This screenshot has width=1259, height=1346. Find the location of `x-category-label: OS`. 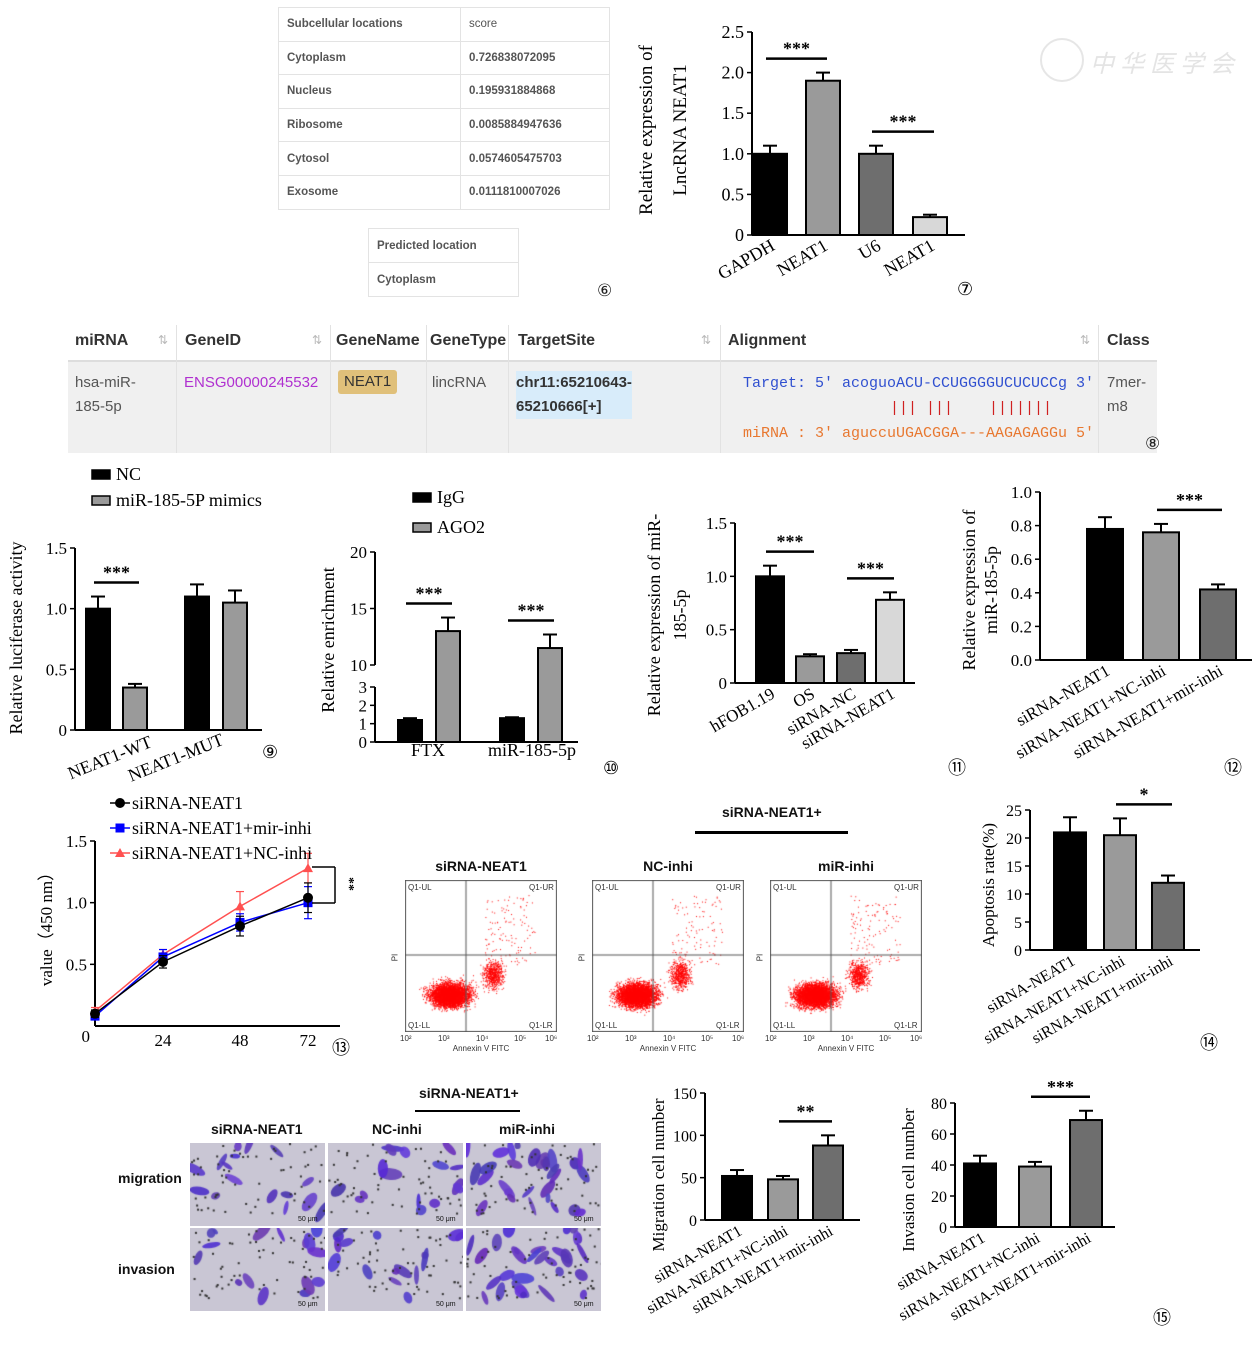

x-category-label: OS is located at coordinates (804, 697).